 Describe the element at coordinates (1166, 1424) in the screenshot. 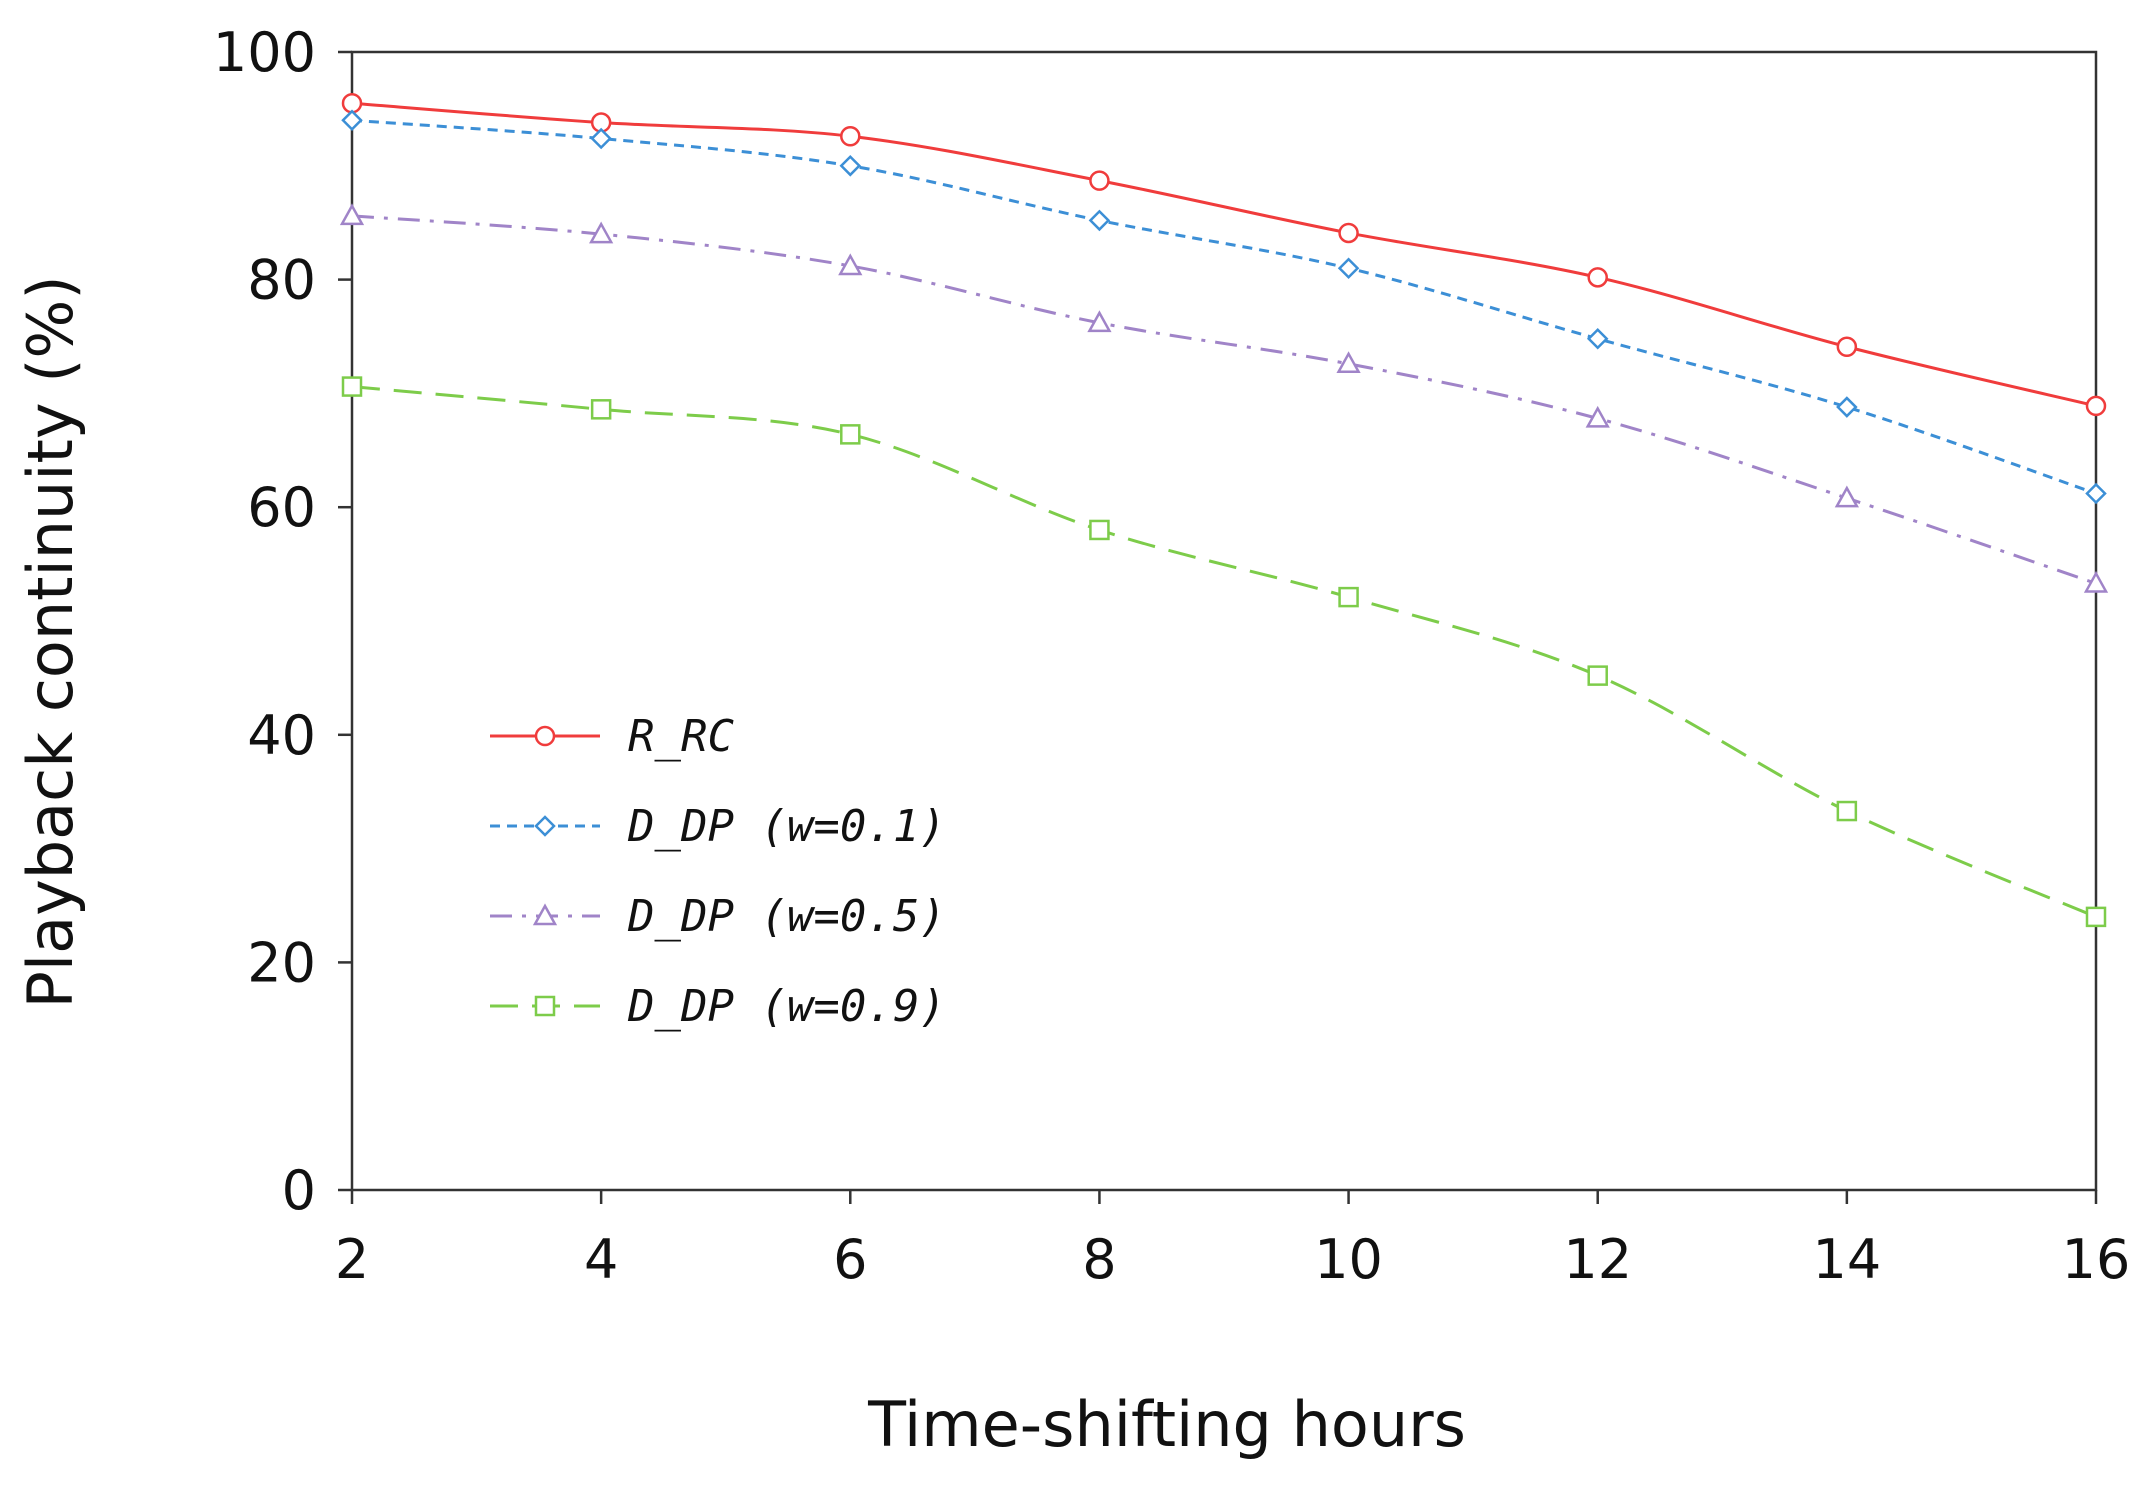

I see `x-axis-title: Time-shifting hours` at that location.